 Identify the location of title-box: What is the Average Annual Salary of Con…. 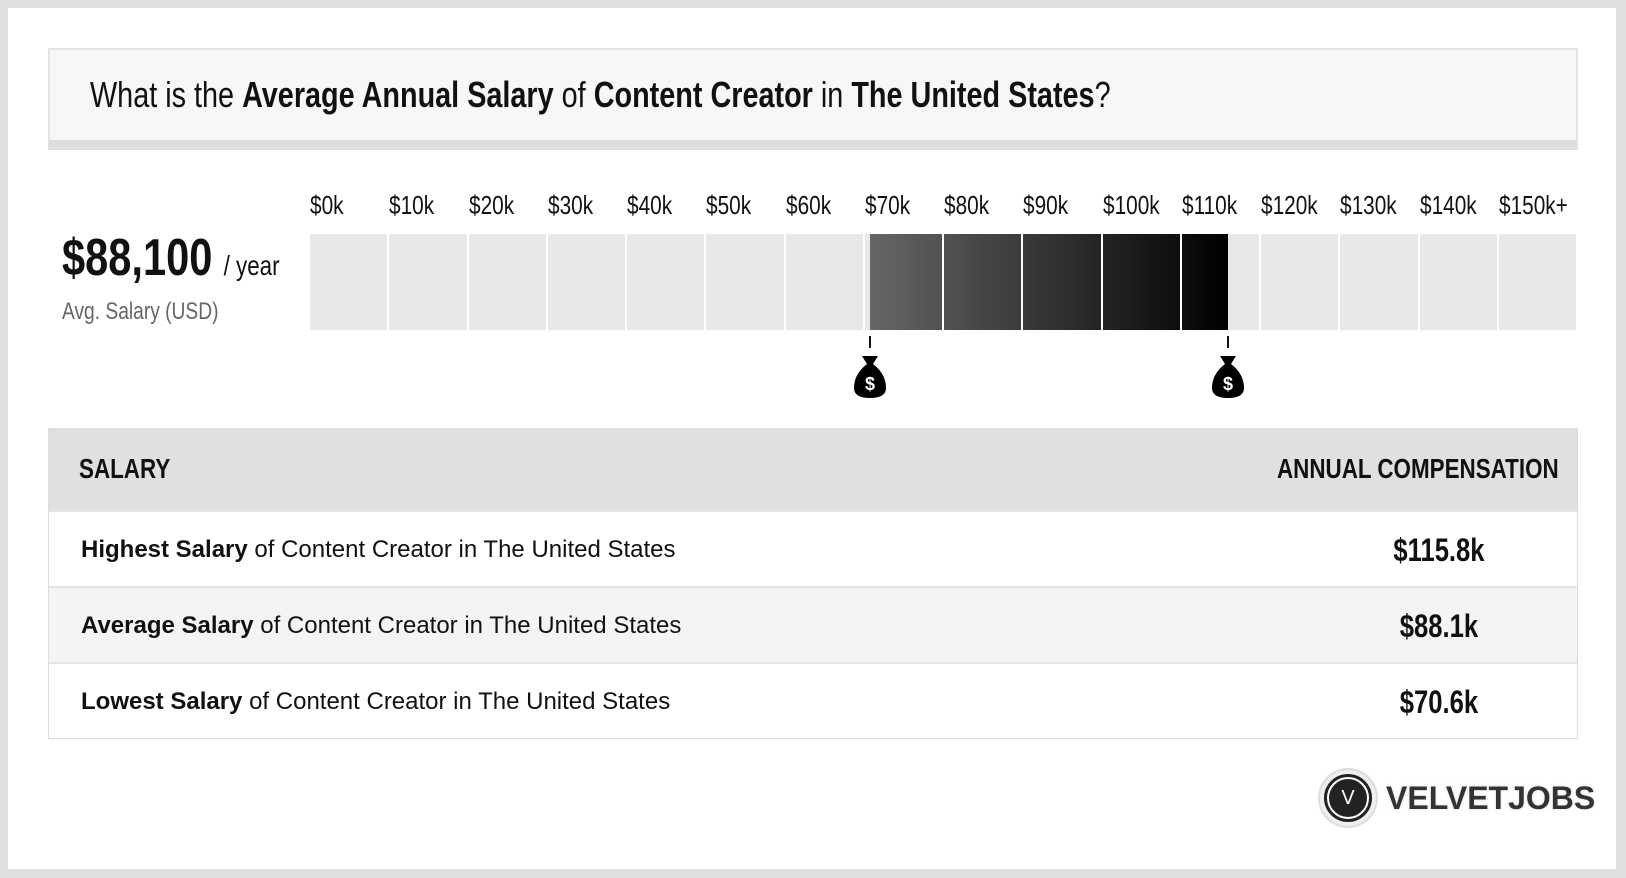
(813, 99).